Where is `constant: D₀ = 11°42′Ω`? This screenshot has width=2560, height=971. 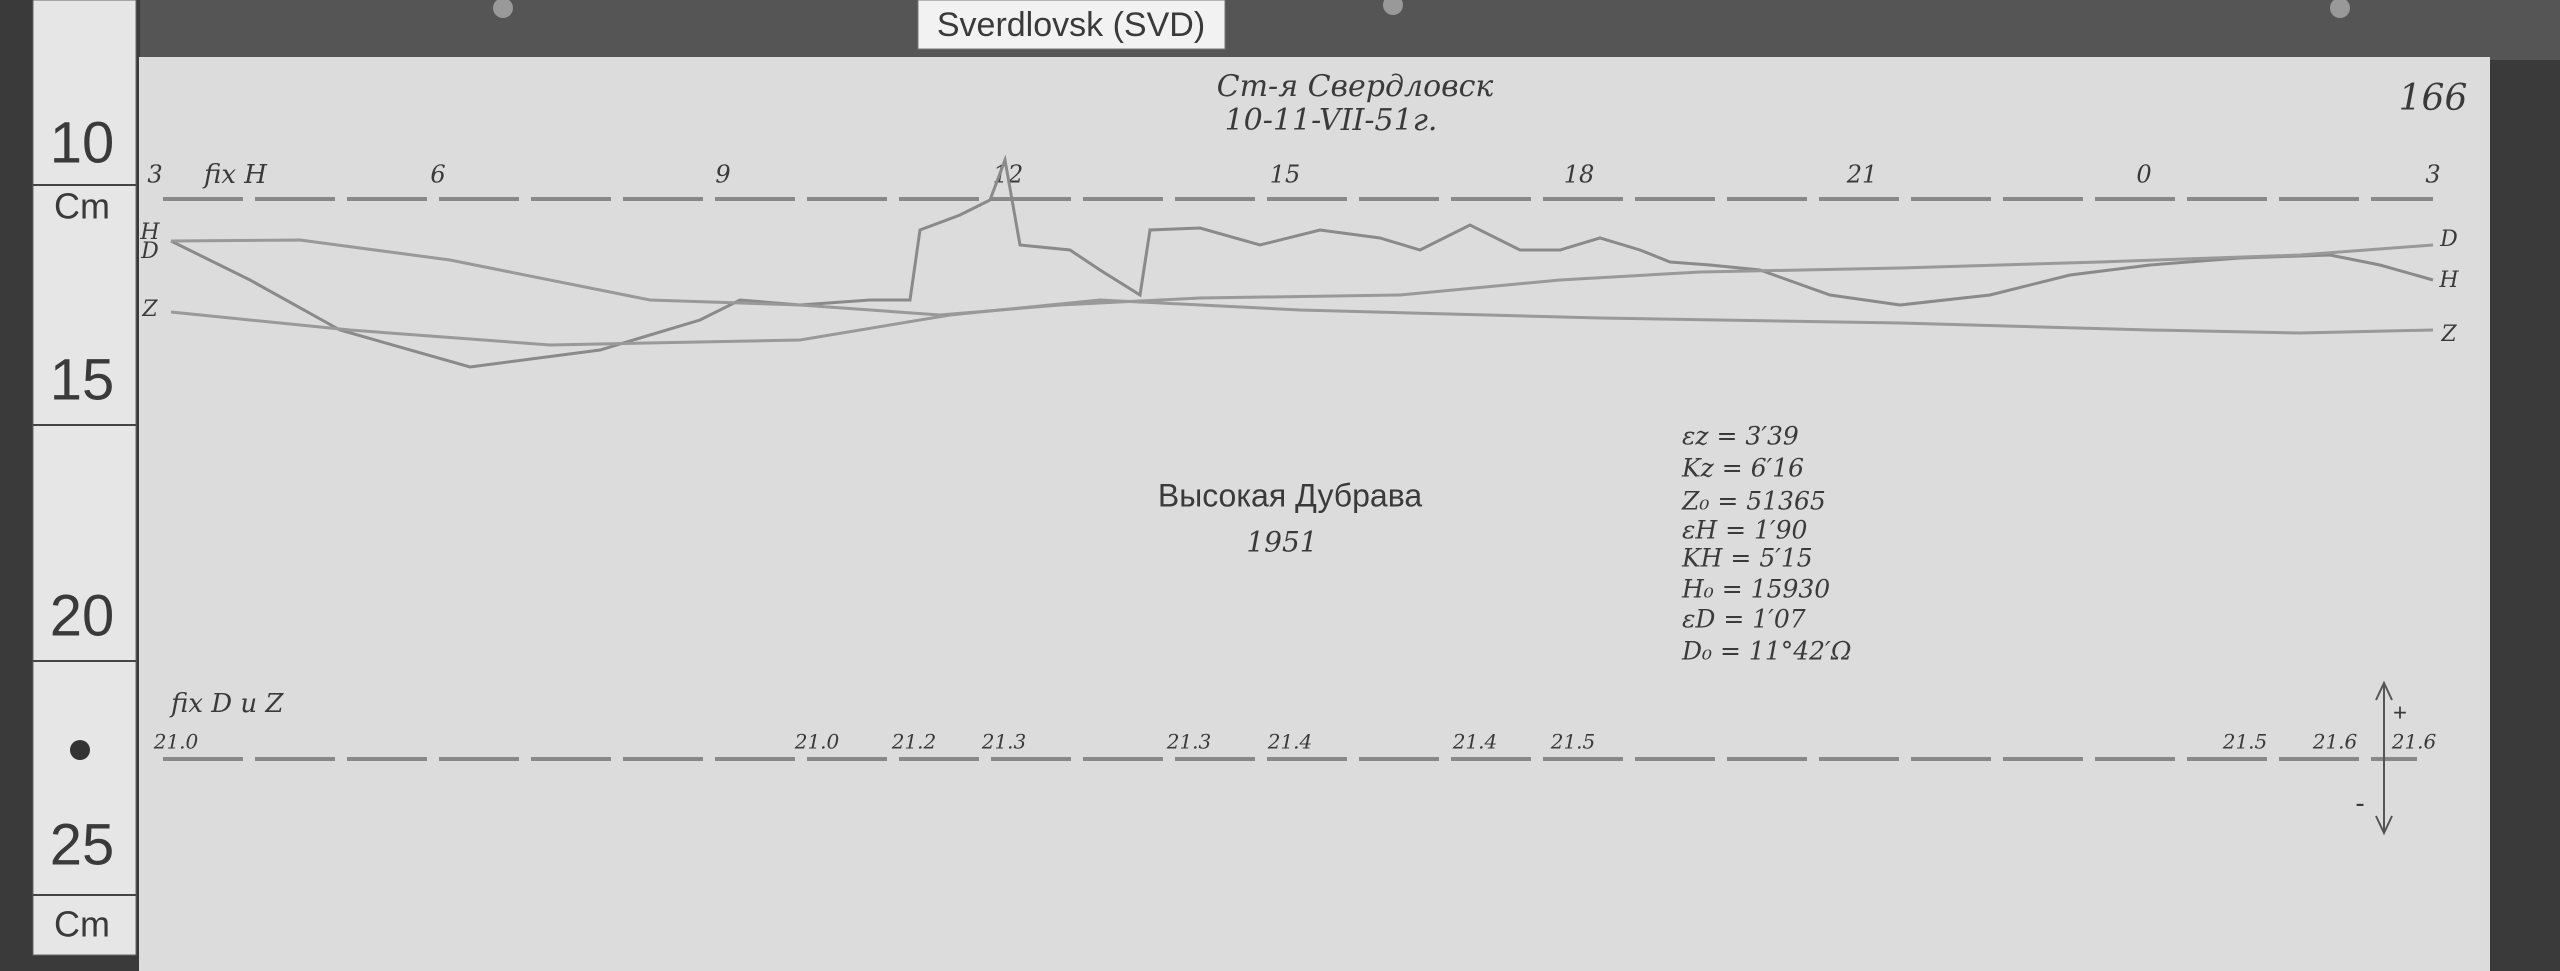 constant: D₀ = 11°42′Ω is located at coordinates (1766, 651).